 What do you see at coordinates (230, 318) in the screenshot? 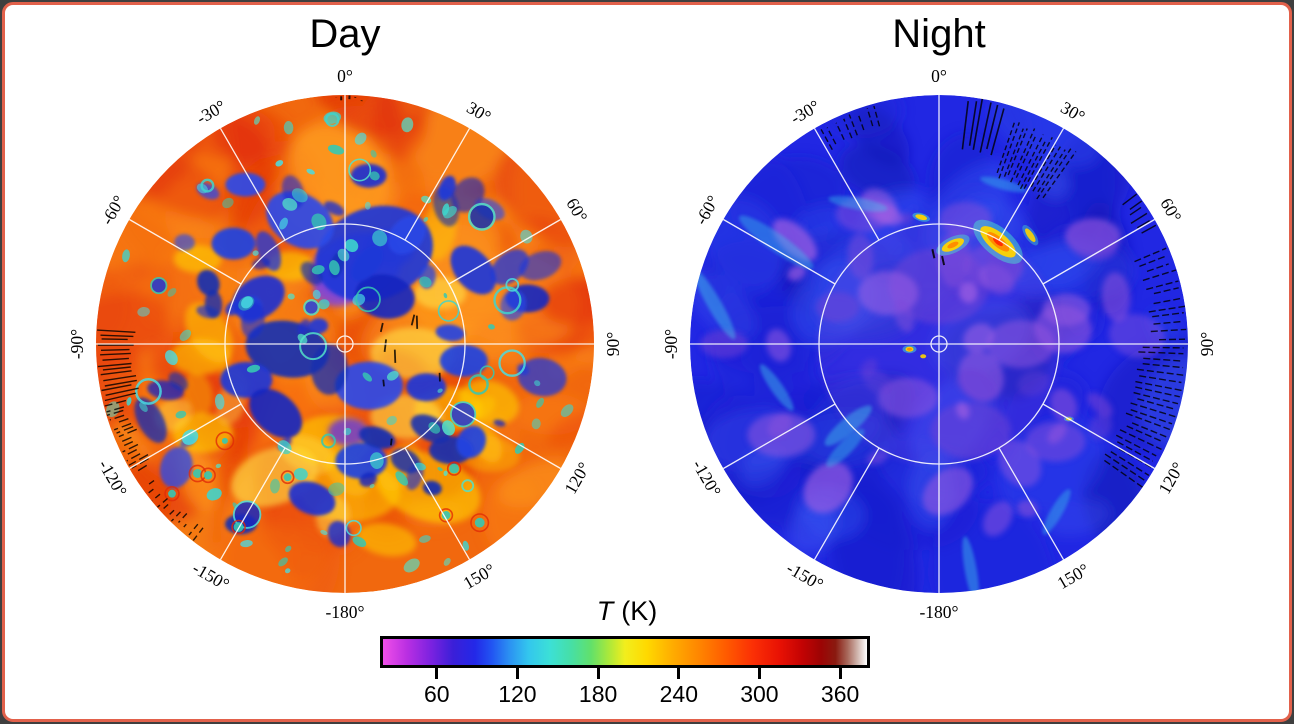
I see `day-missing-data-streaks` at bounding box center [230, 318].